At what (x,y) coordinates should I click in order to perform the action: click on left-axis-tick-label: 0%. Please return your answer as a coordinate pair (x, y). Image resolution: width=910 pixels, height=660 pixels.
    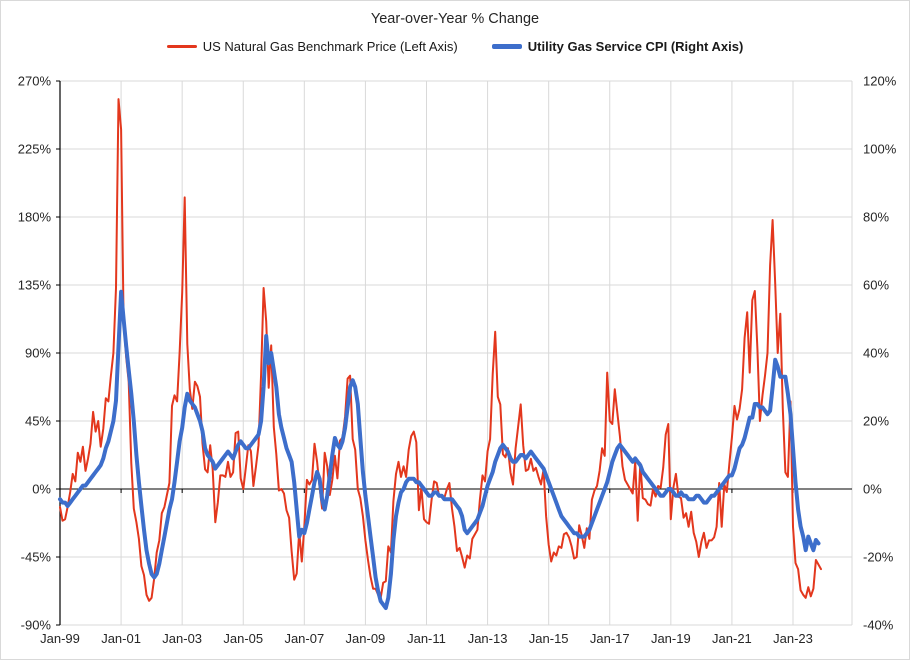
    Looking at the image, I should click on (41, 489).